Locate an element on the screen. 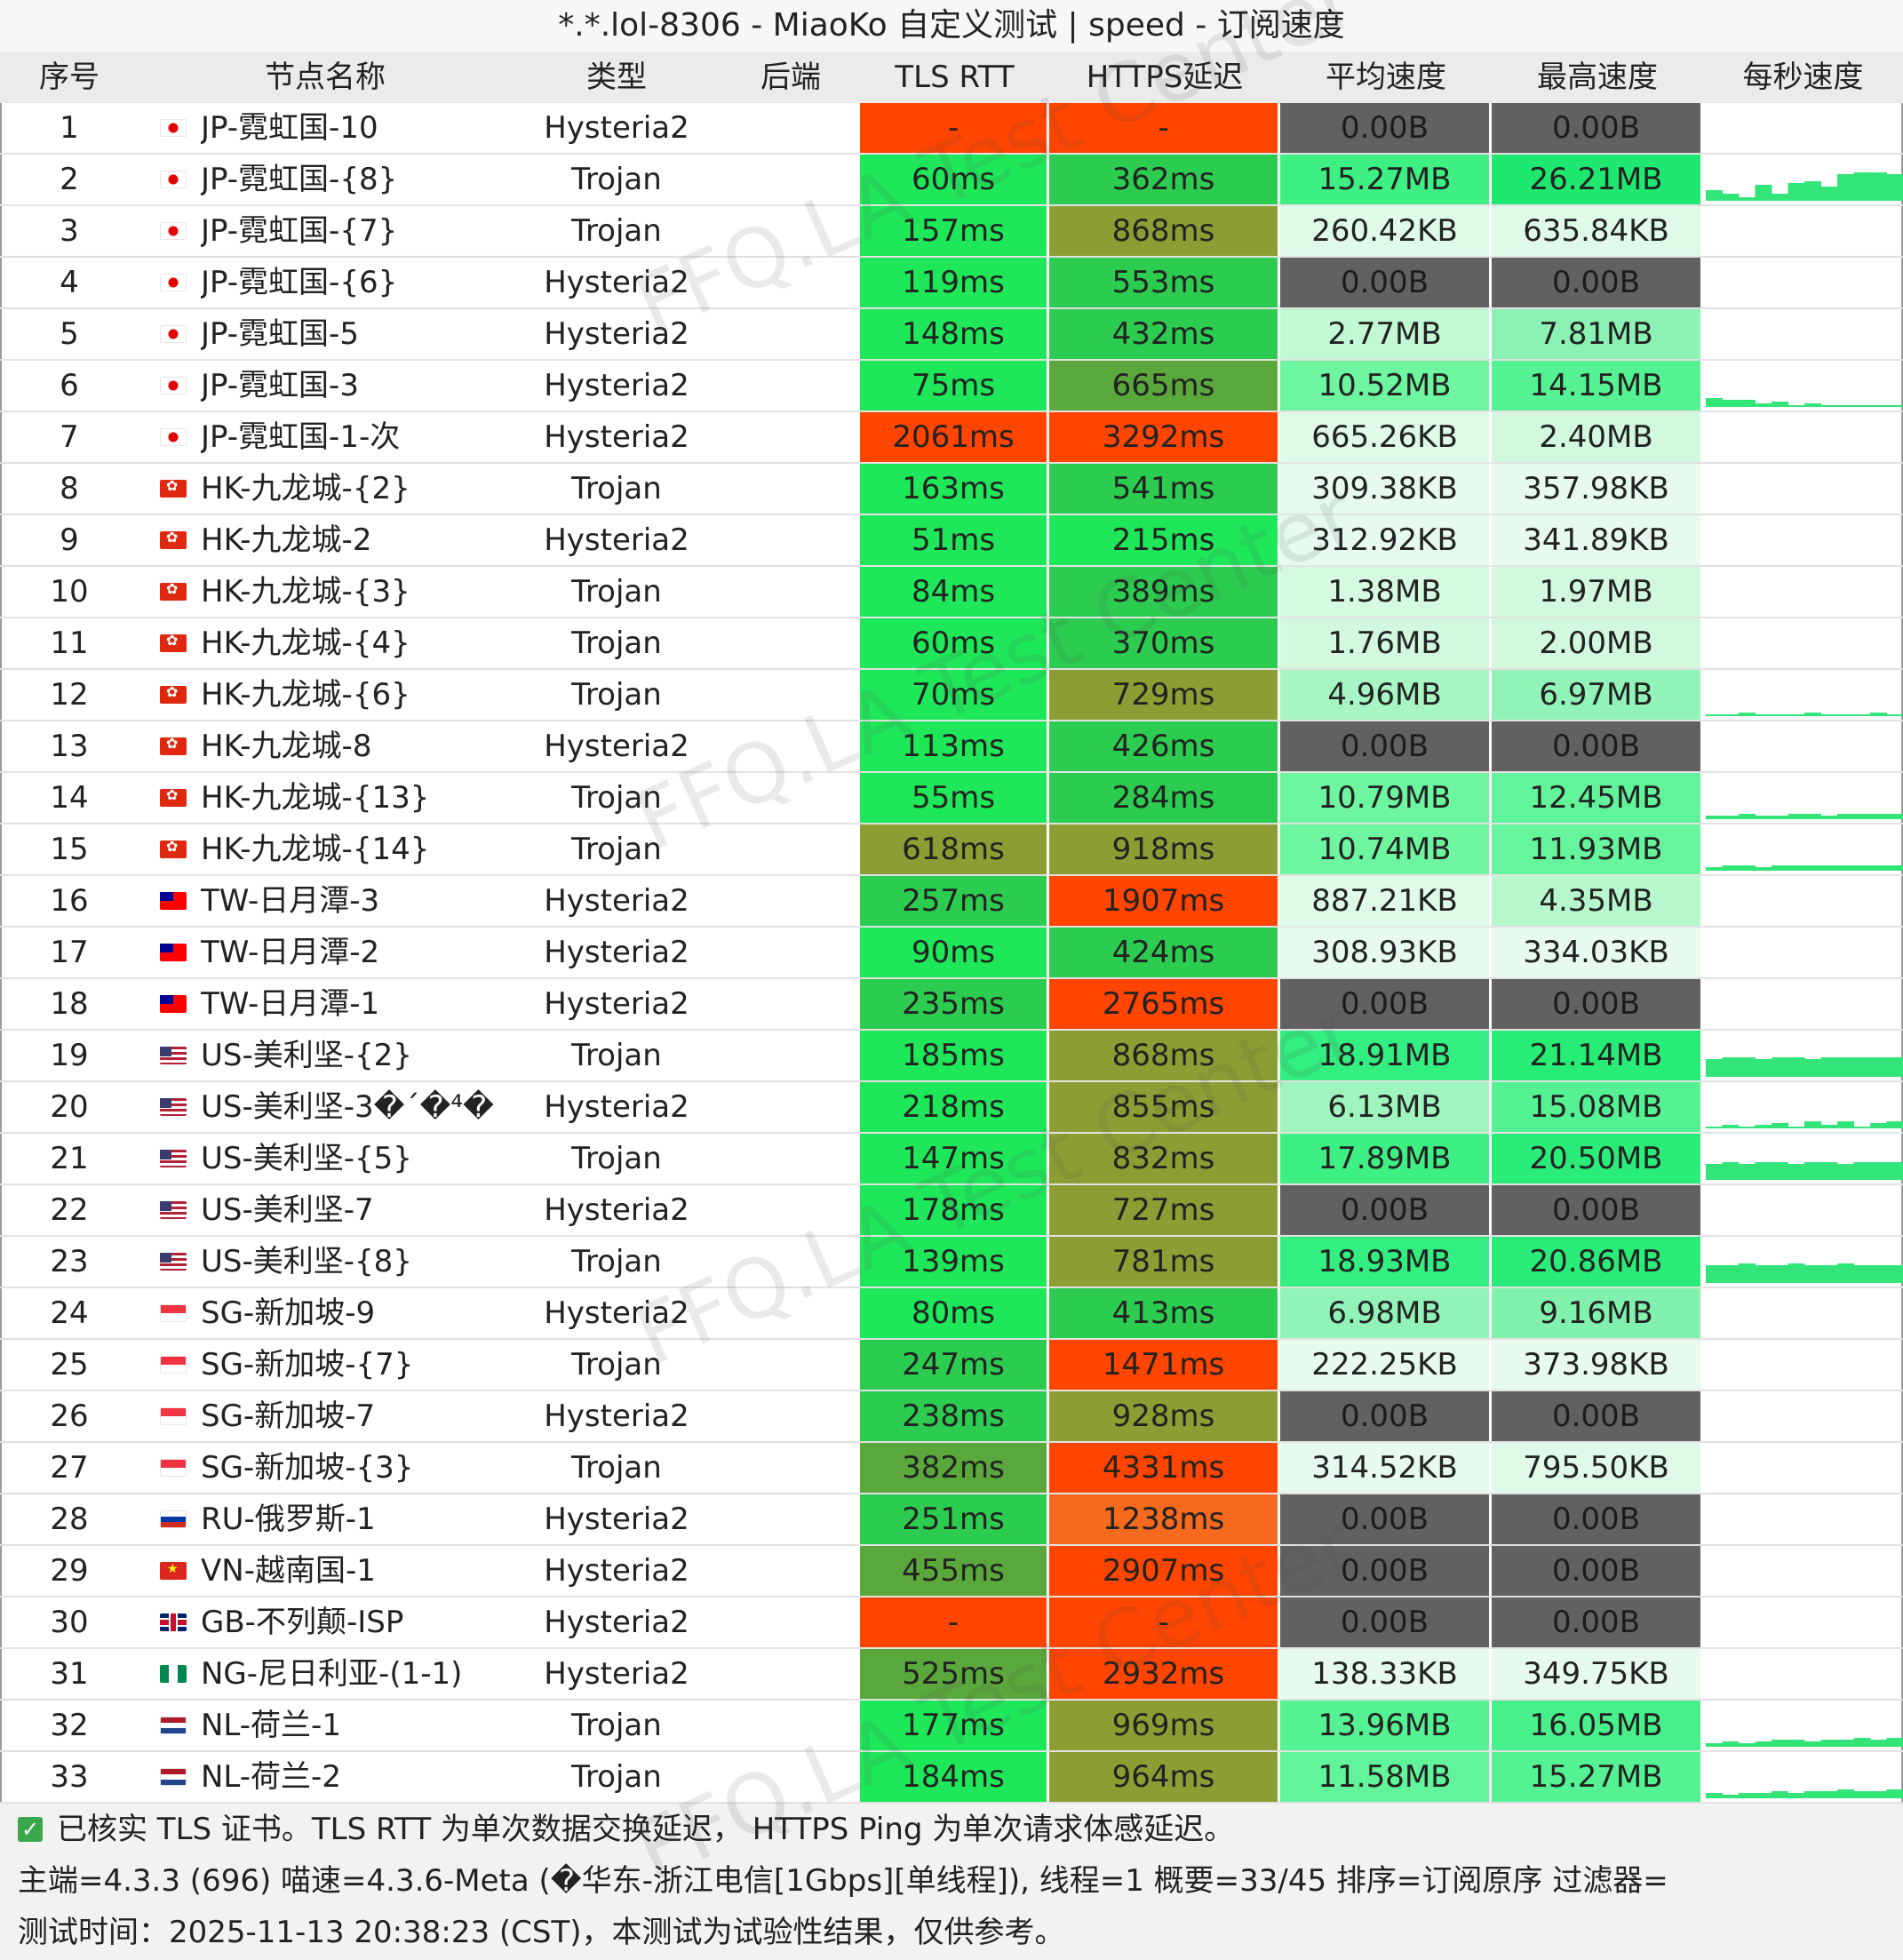 This screenshot has width=1903, height=1960. row-index: 12 is located at coordinates (69, 695).